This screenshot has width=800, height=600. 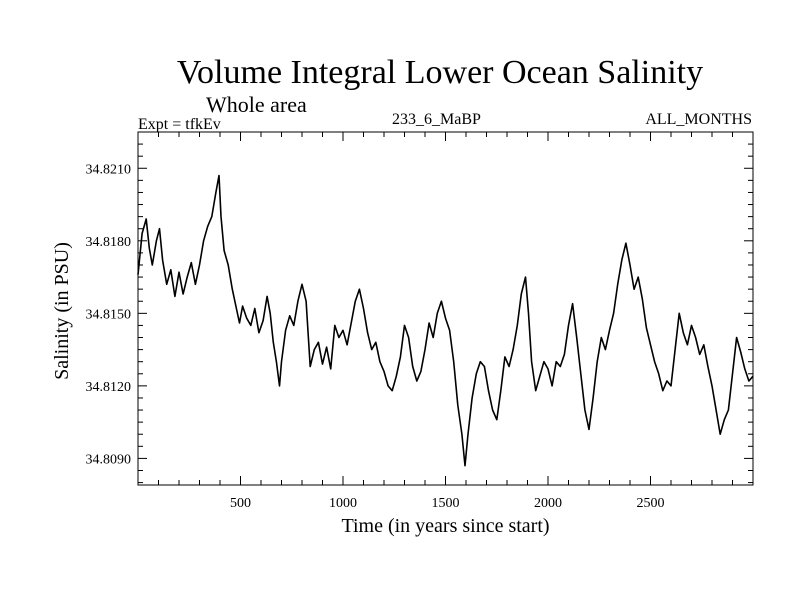 What do you see at coordinates (109, 459) in the screenshot?
I see `y-tick-label: 34.8090` at bounding box center [109, 459].